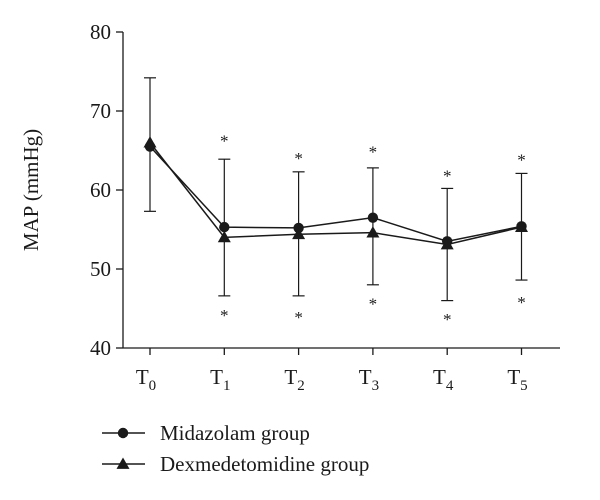  I want to click on y-axis-title: MAP (mmHg), so click(31, 190).